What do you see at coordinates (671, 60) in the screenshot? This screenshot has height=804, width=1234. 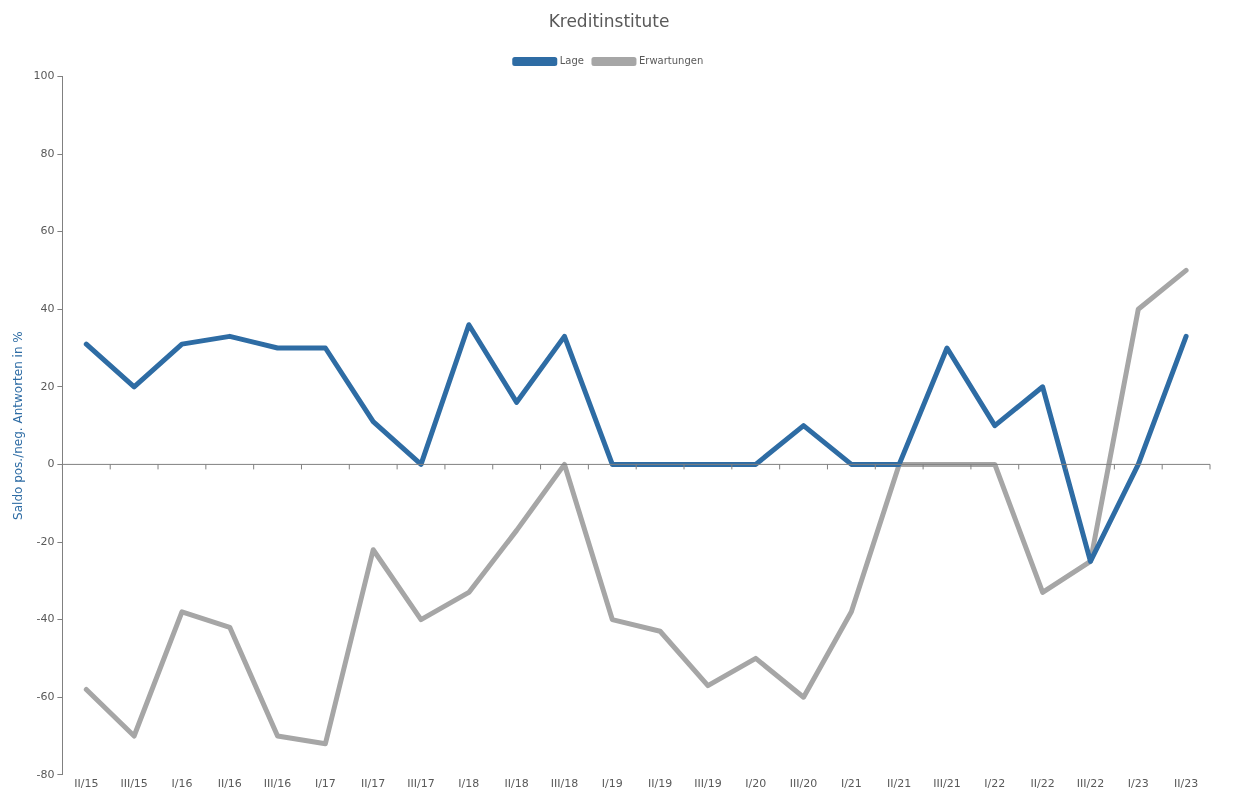 I see `legend-label: Erwartungen` at bounding box center [671, 60].